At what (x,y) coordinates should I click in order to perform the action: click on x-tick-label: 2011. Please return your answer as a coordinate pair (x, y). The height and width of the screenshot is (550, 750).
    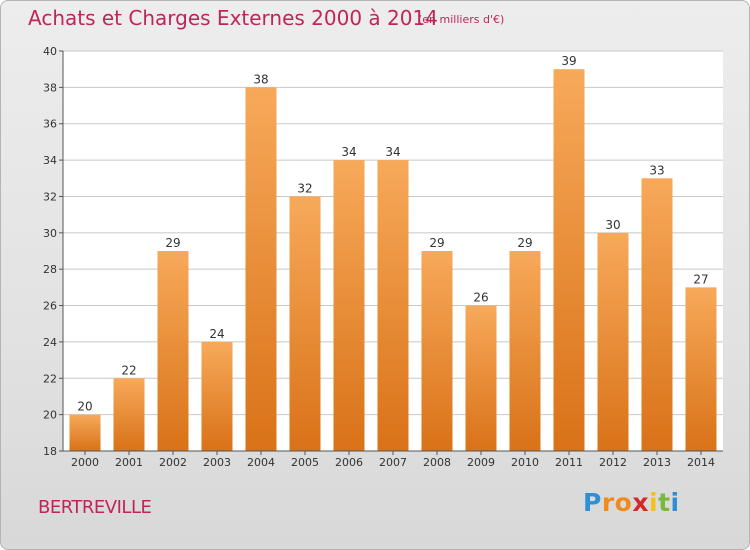
    Looking at the image, I should click on (569, 462).